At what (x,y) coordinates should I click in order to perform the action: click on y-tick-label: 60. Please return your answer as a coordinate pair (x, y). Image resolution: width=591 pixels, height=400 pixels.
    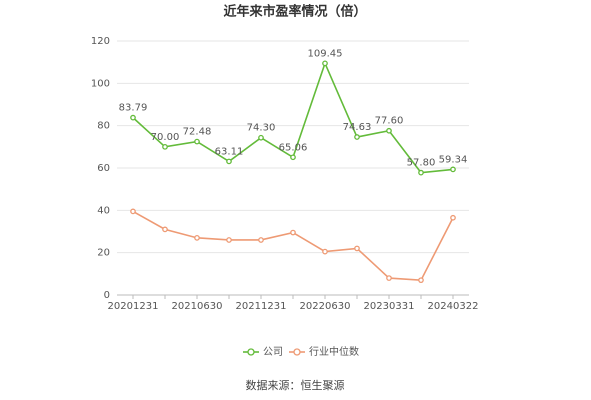
    Looking at the image, I should click on (103, 168).